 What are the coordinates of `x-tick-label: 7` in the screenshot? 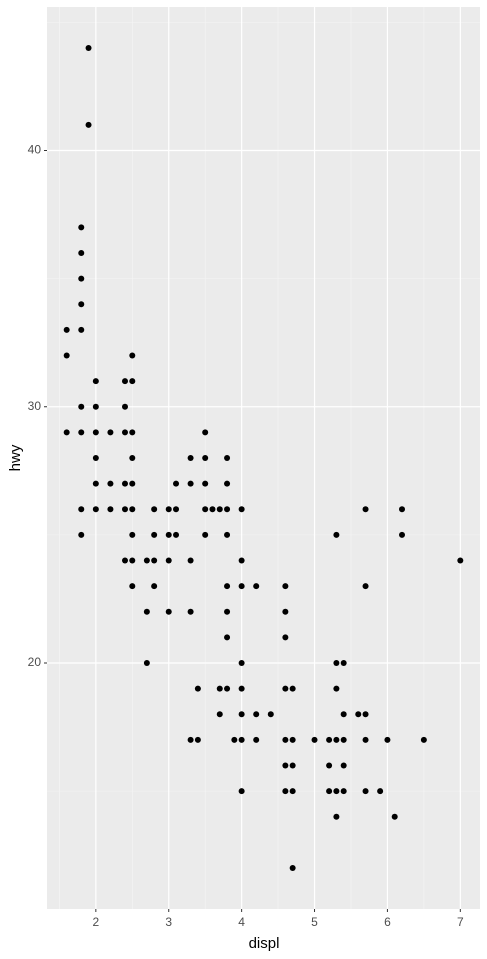 It's located at (460, 922).